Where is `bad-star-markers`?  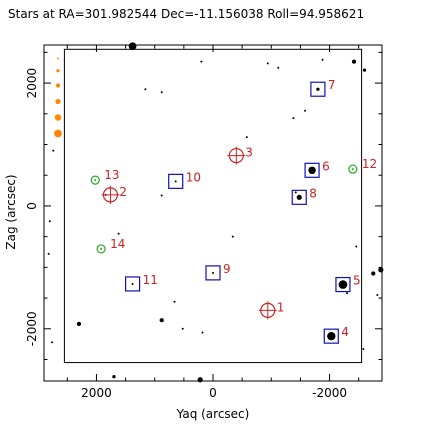
bad-star-markers is located at coordinates (58, 97).